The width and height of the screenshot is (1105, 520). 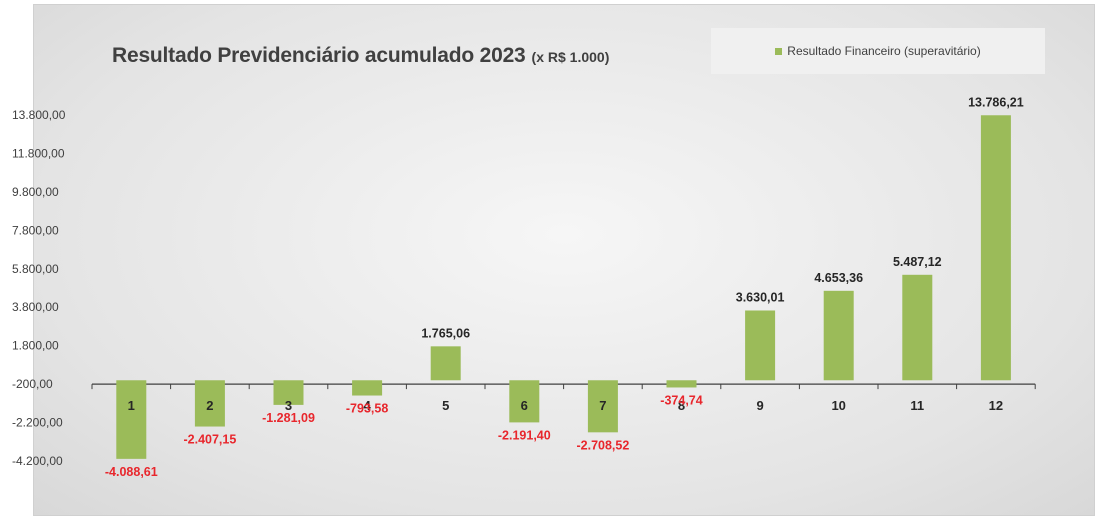 I want to click on data-label: -2.407,15, so click(x=209, y=440).